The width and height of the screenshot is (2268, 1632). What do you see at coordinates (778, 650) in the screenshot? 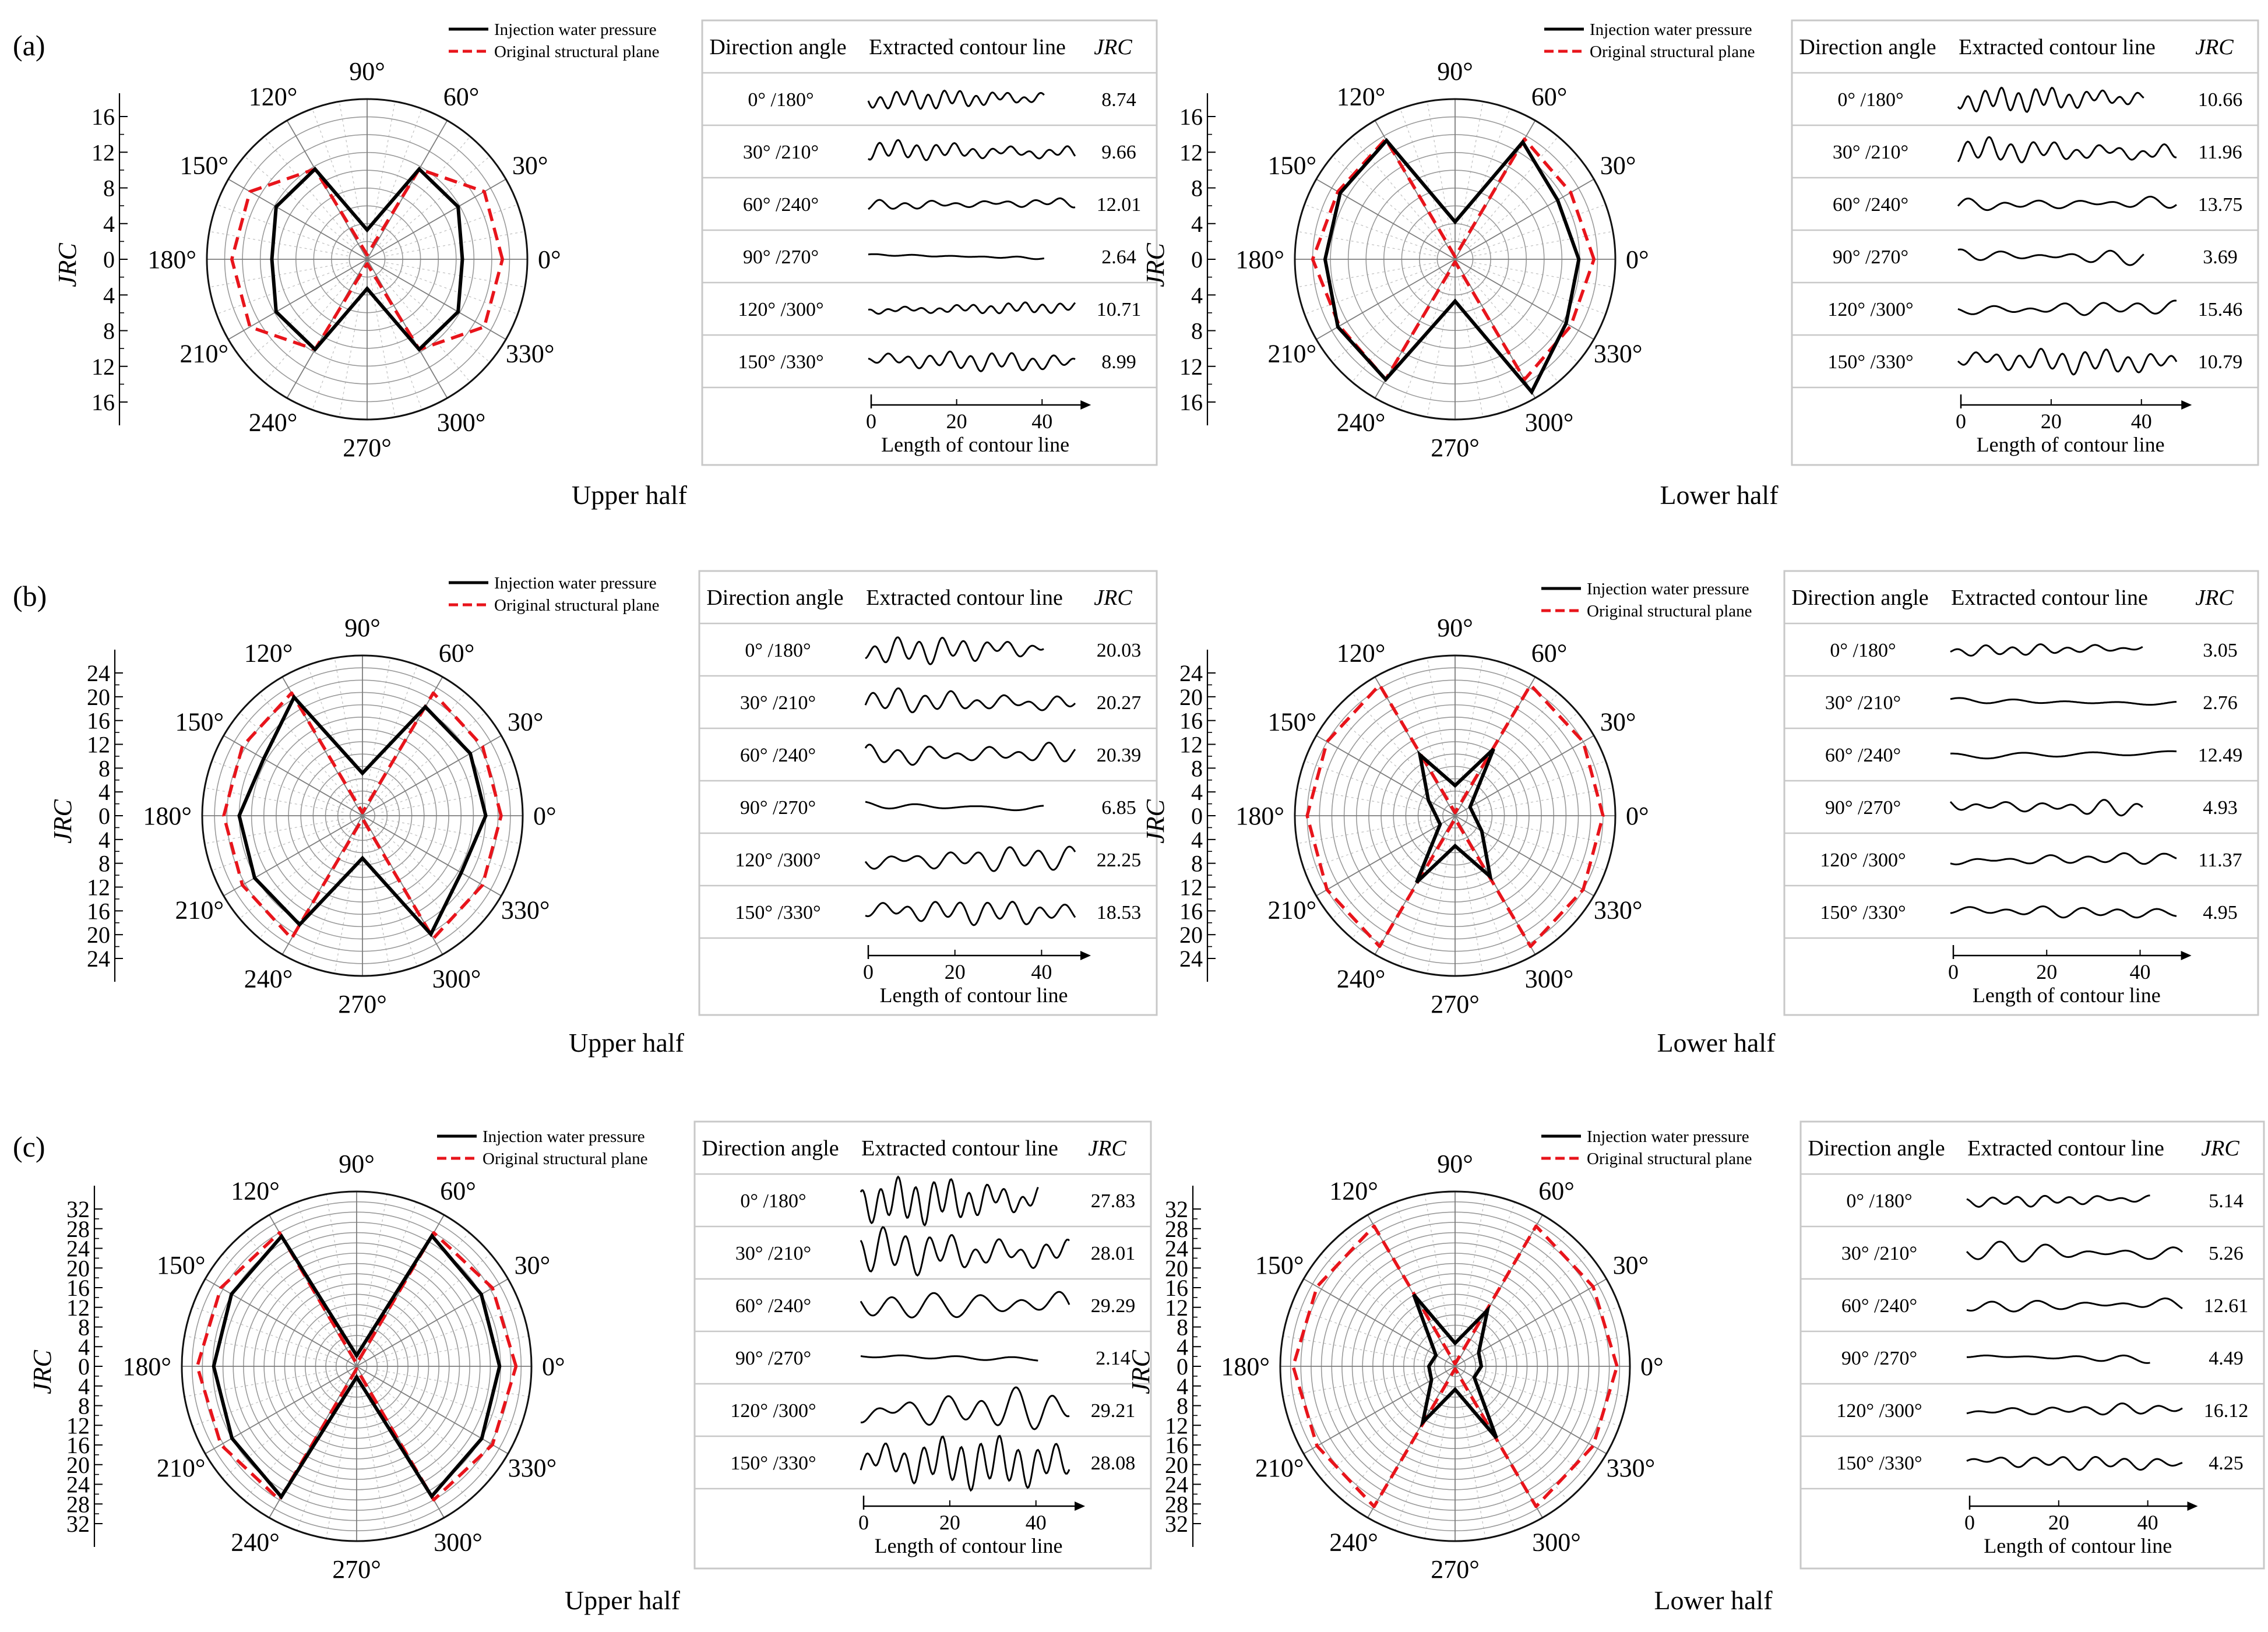
I see `table-cell-direction: 0° /180°` at bounding box center [778, 650].